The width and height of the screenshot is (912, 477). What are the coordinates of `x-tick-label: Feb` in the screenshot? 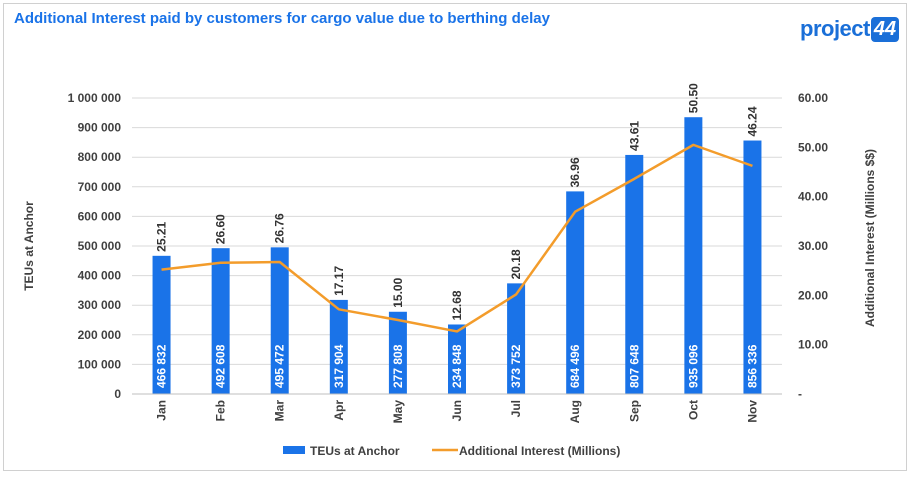 It's located at (221, 410).